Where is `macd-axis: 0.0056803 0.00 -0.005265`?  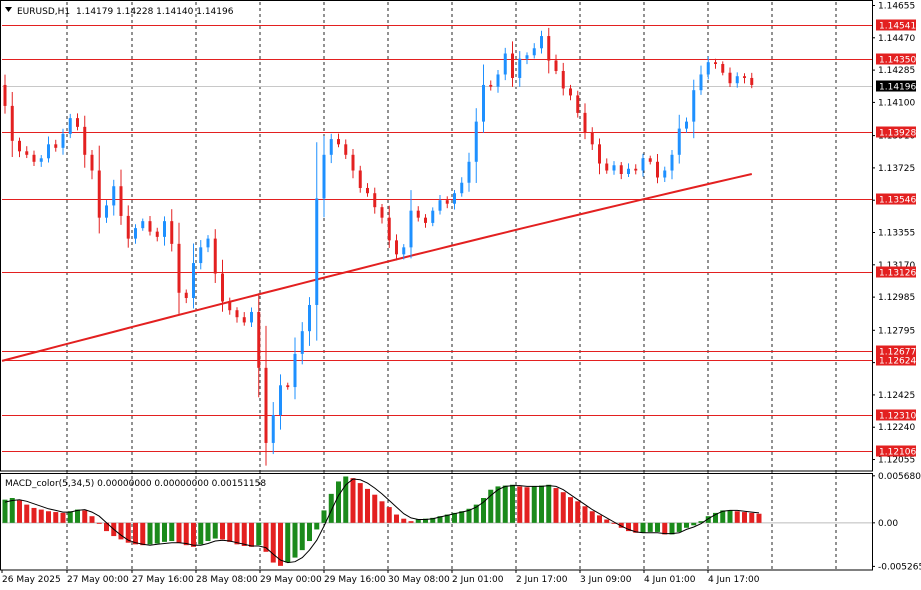
macd-axis: 0.0056803 0.00 -0.005265 is located at coordinates (896, 522).